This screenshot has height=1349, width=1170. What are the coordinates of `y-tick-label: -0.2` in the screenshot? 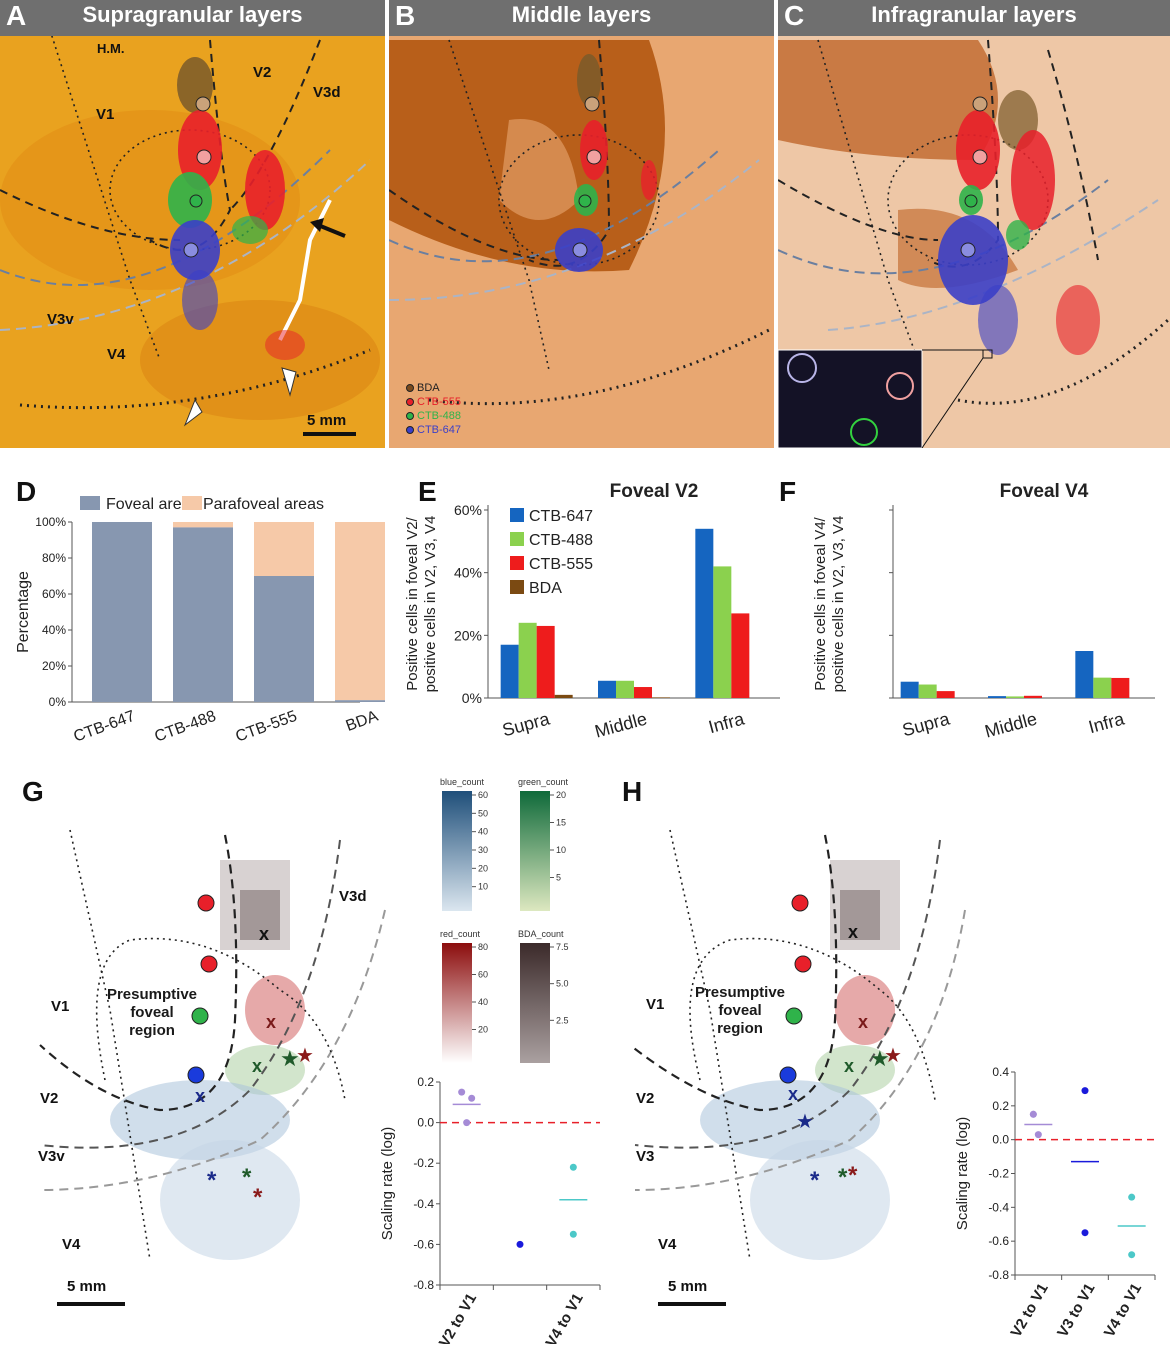 It's located at (423, 1163).